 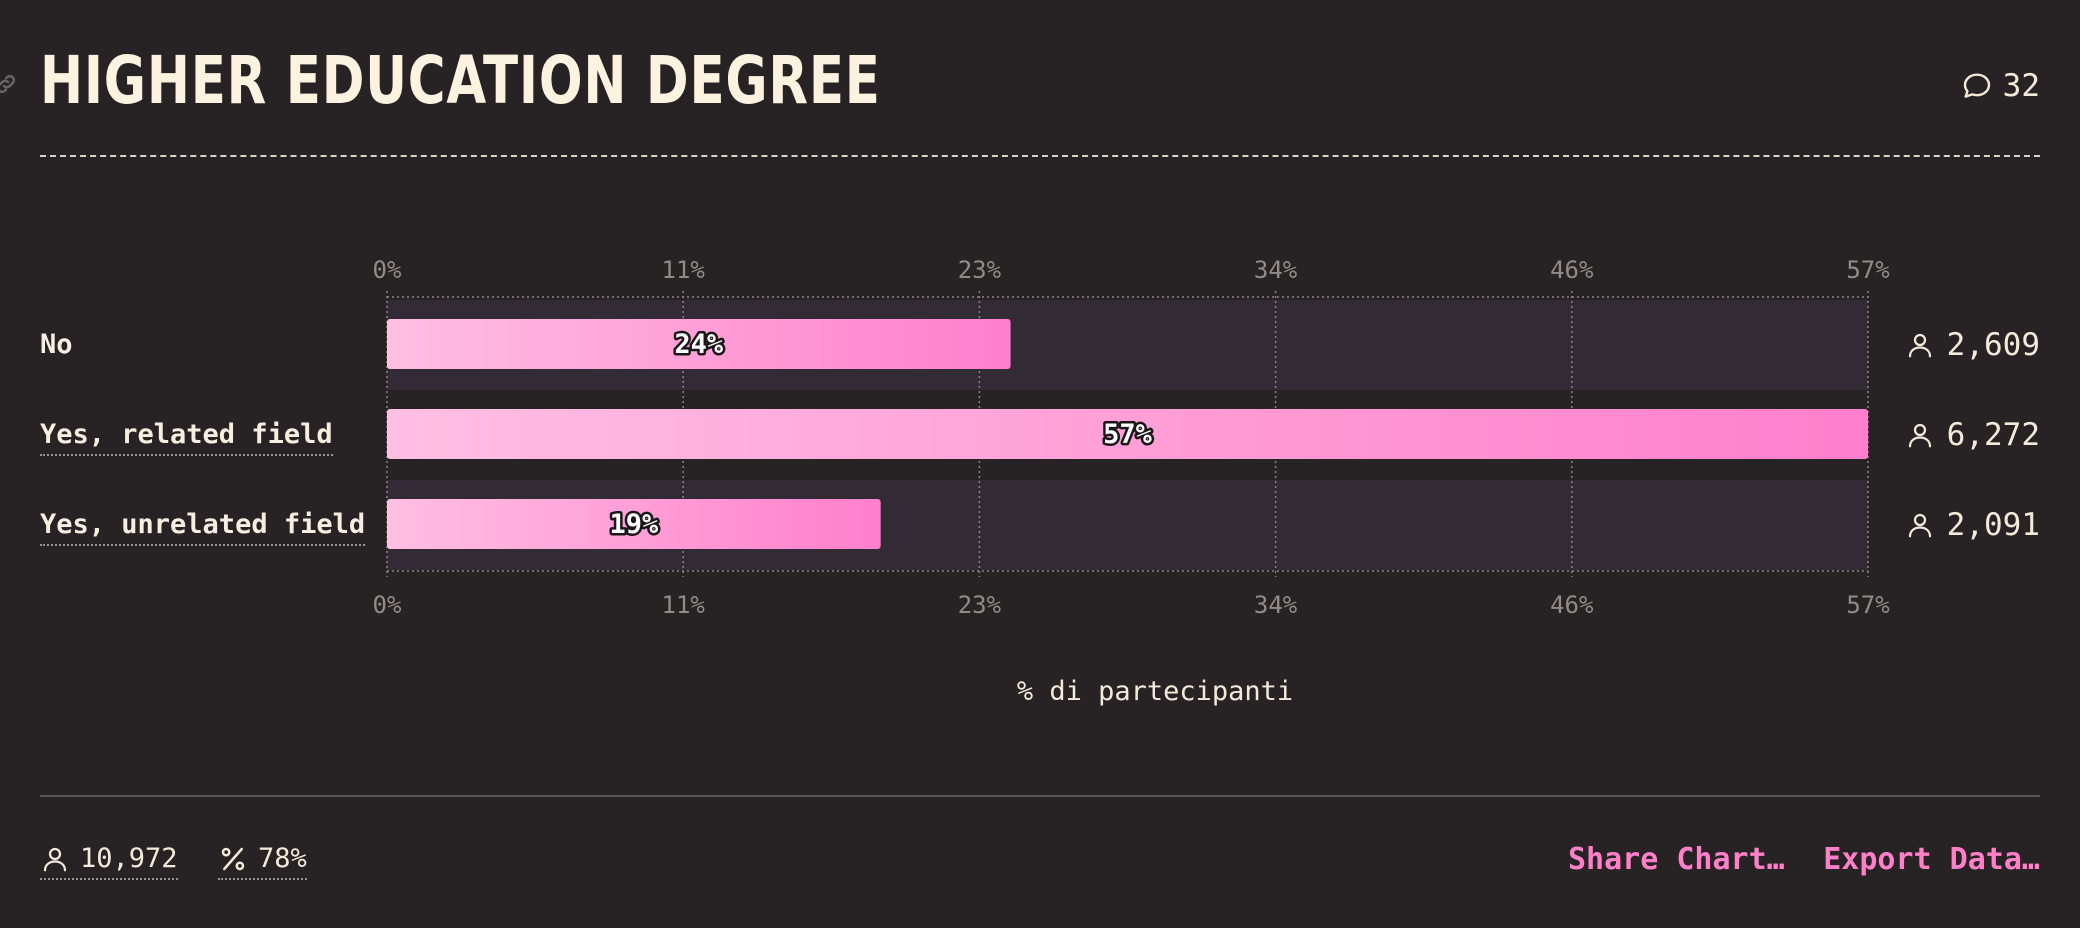 What do you see at coordinates (460, 80) in the screenshot?
I see `chart-title: HIGHER EDUCATION DEGREE` at bounding box center [460, 80].